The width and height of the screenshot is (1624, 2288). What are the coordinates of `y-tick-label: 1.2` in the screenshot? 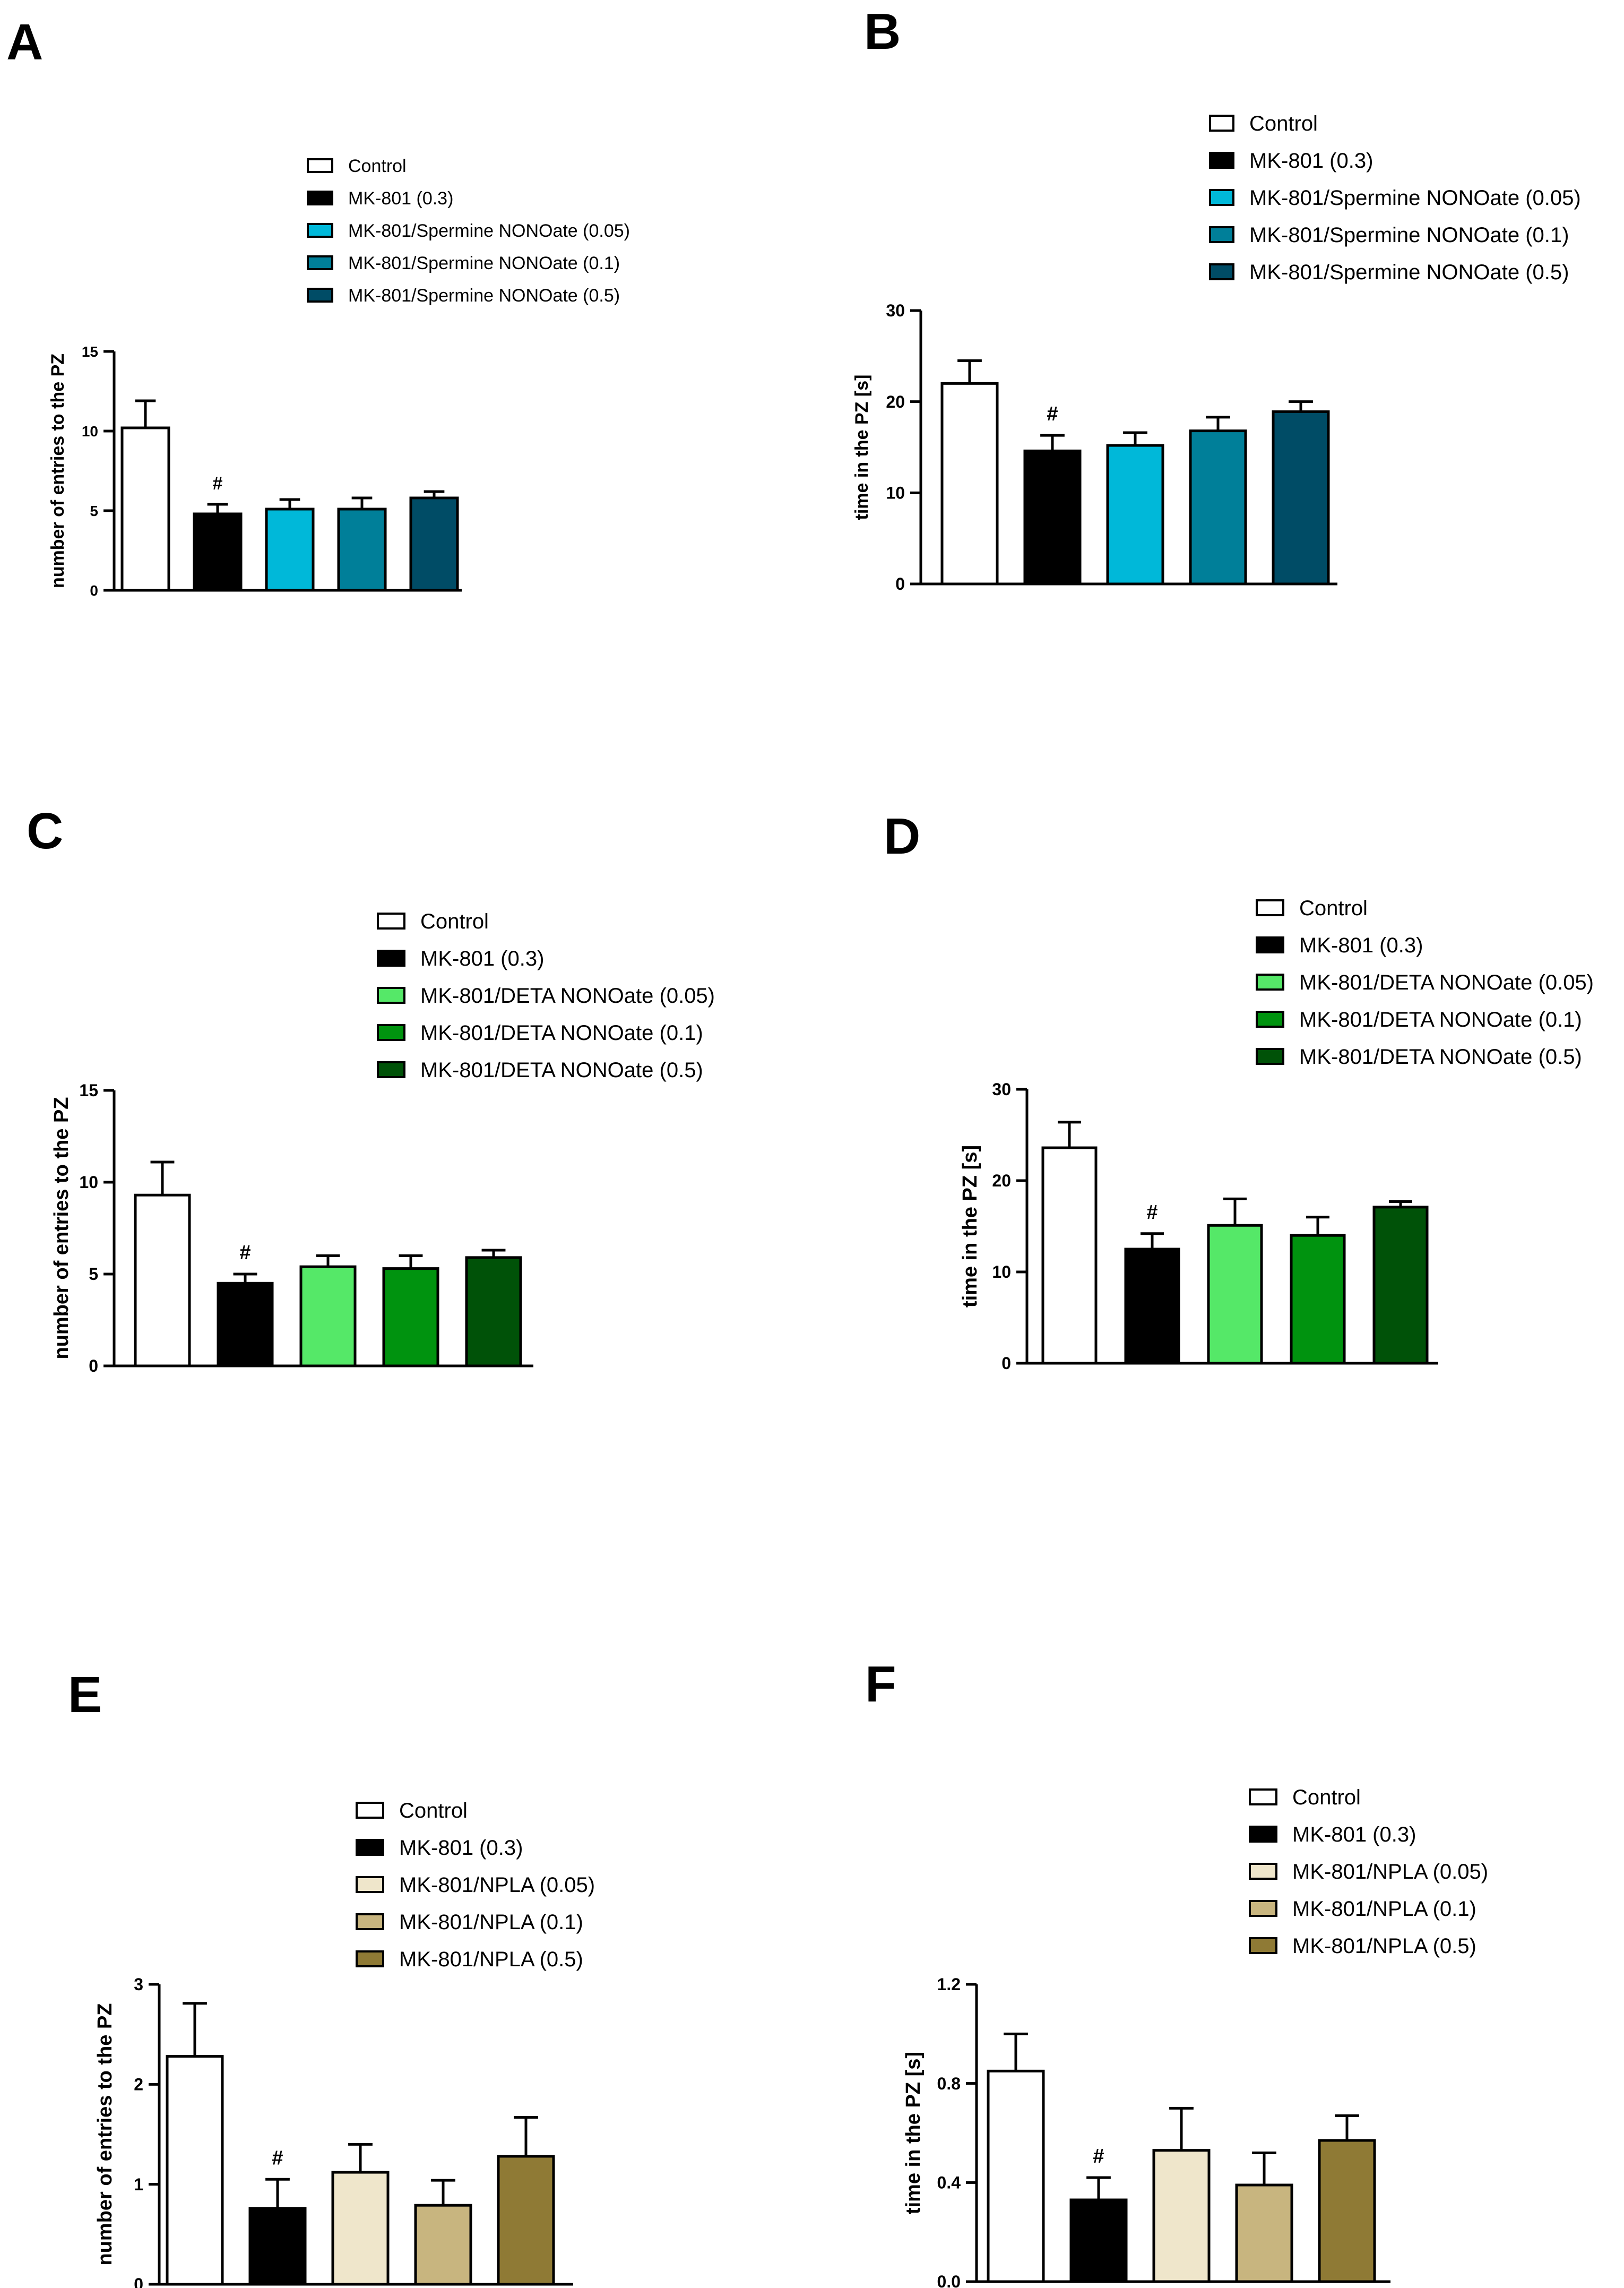 It's located at (949, 1984).